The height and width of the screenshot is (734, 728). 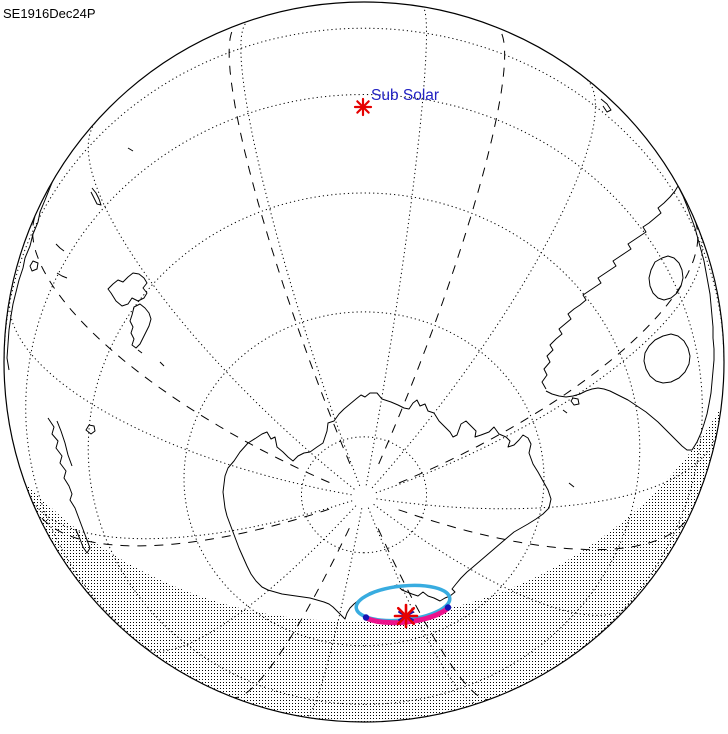 What do you see at coordinates (575, 401) in the screenshot?
I see `coastline-islet-horn` at bounding box center [575, 401].